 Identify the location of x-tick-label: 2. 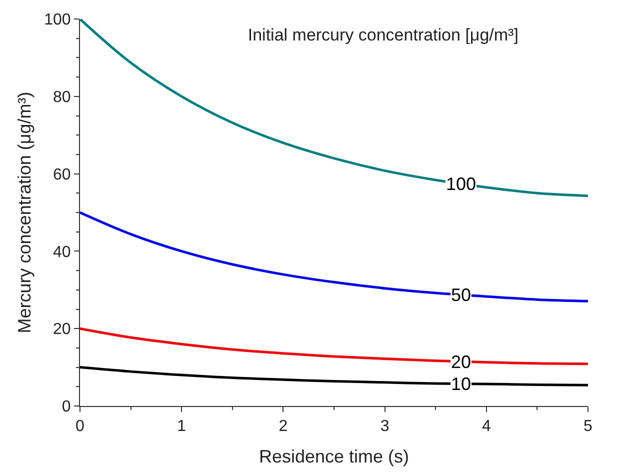
(283, 427).